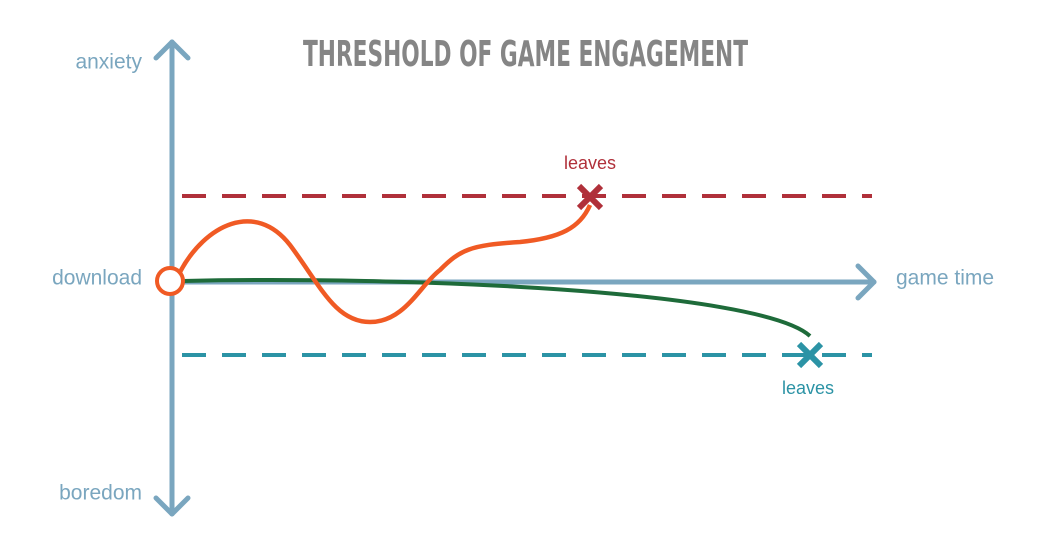 This screenshot has width=1040, height=550. What do you see at coordinates (172, 50) in the screenshot?
I see `y-axis-arrow-top` at bounding box center [172, 50].